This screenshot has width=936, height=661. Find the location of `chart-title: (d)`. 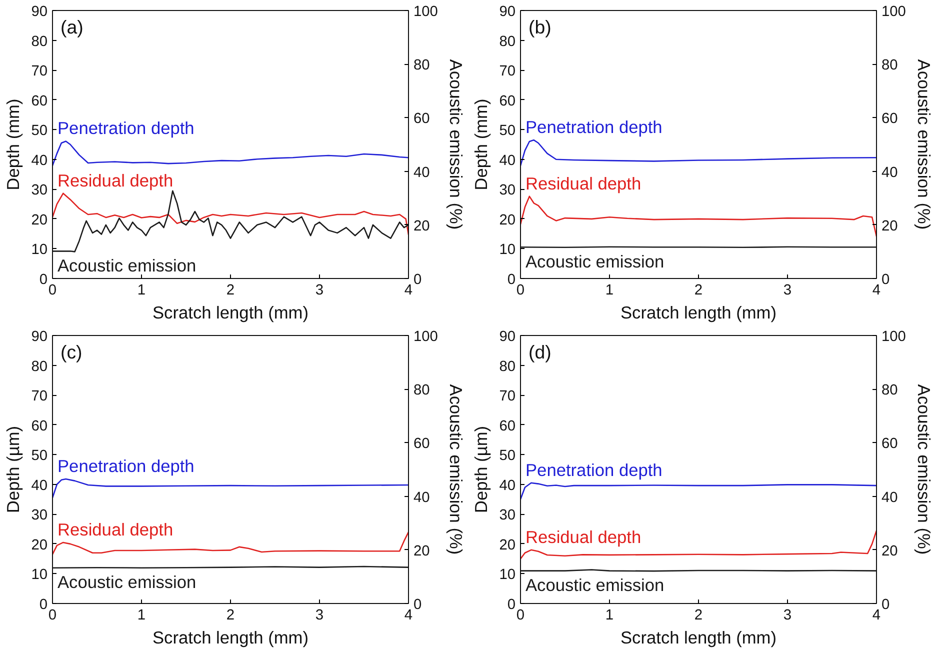

chart-title: (d) is located at coordinates (540, 352).